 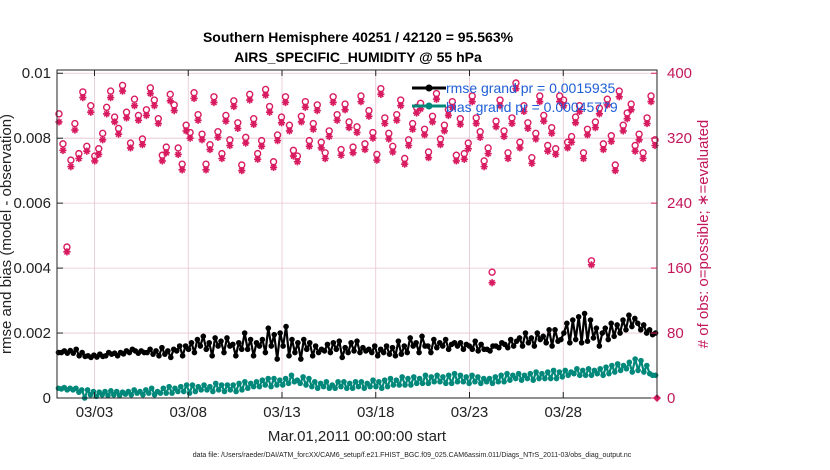 I want to click on series-lines, so click(x=357, y=355).